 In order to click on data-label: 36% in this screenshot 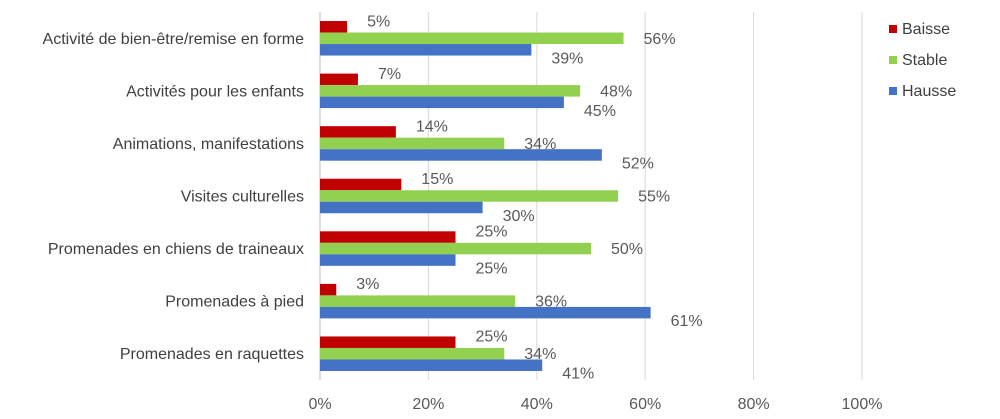, I will do `click(551, 302)`.